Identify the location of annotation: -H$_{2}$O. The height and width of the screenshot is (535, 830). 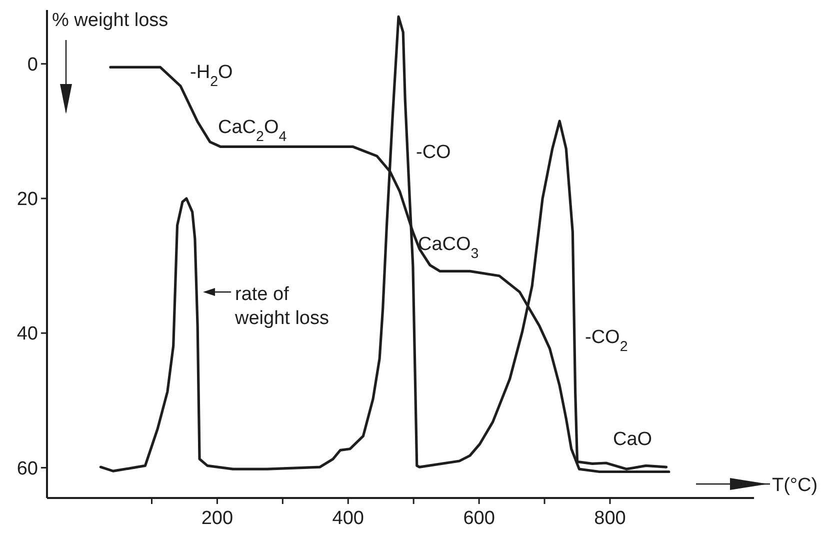
(211, 76).